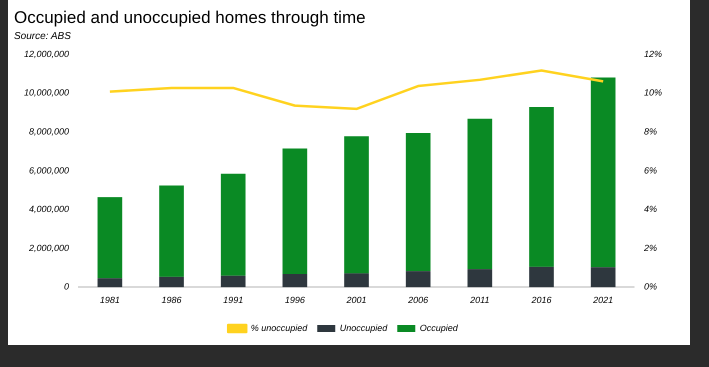  I want to click on chart-subtitle: Source: ABS, so click(43, 36).